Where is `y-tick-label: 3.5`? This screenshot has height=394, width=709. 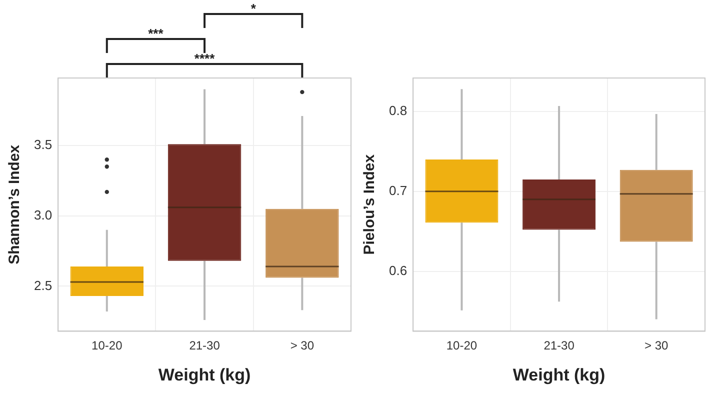
y-tick-label: 3.5 is located at coordinates (43, 144).